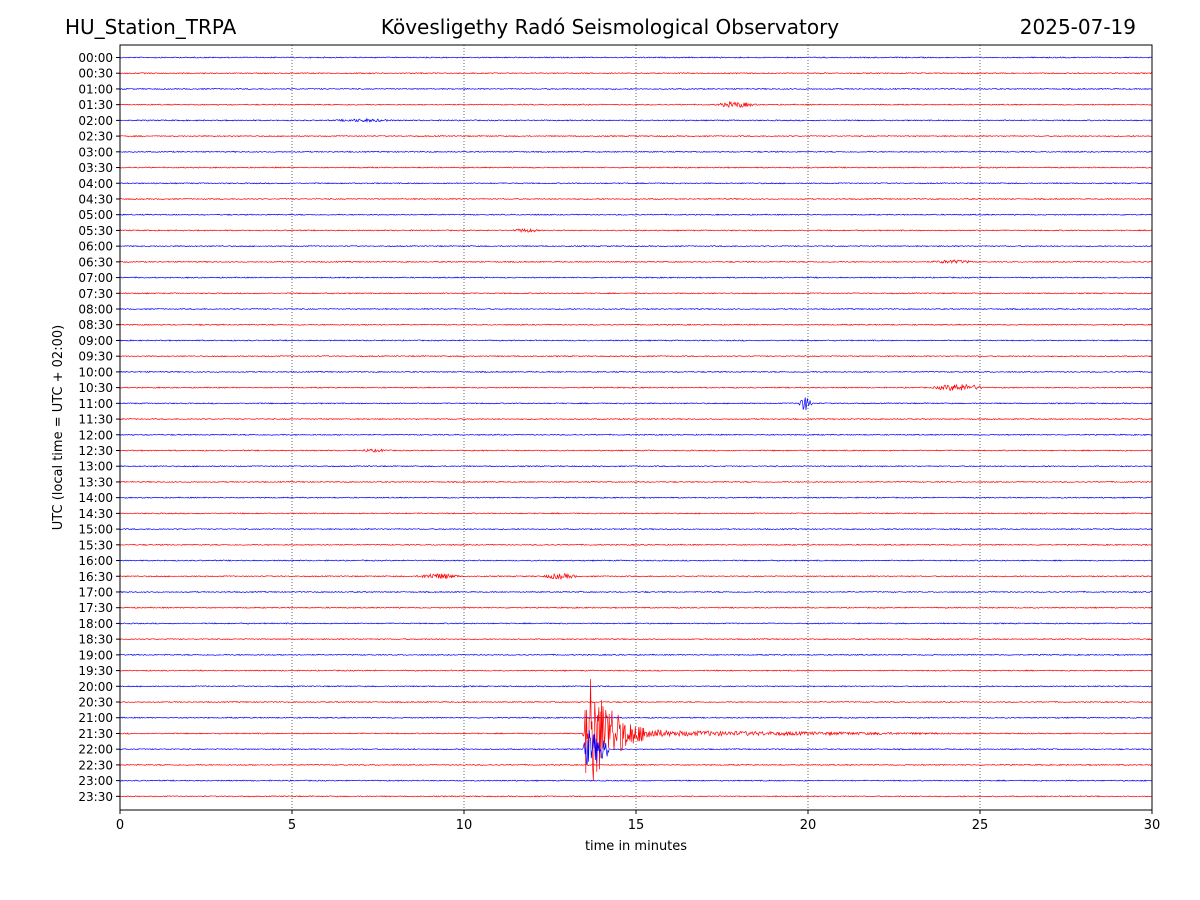  Describe the element at coordinates (95, 105) in the screenshot. I see `y-tick-label: 01:30` at that location.